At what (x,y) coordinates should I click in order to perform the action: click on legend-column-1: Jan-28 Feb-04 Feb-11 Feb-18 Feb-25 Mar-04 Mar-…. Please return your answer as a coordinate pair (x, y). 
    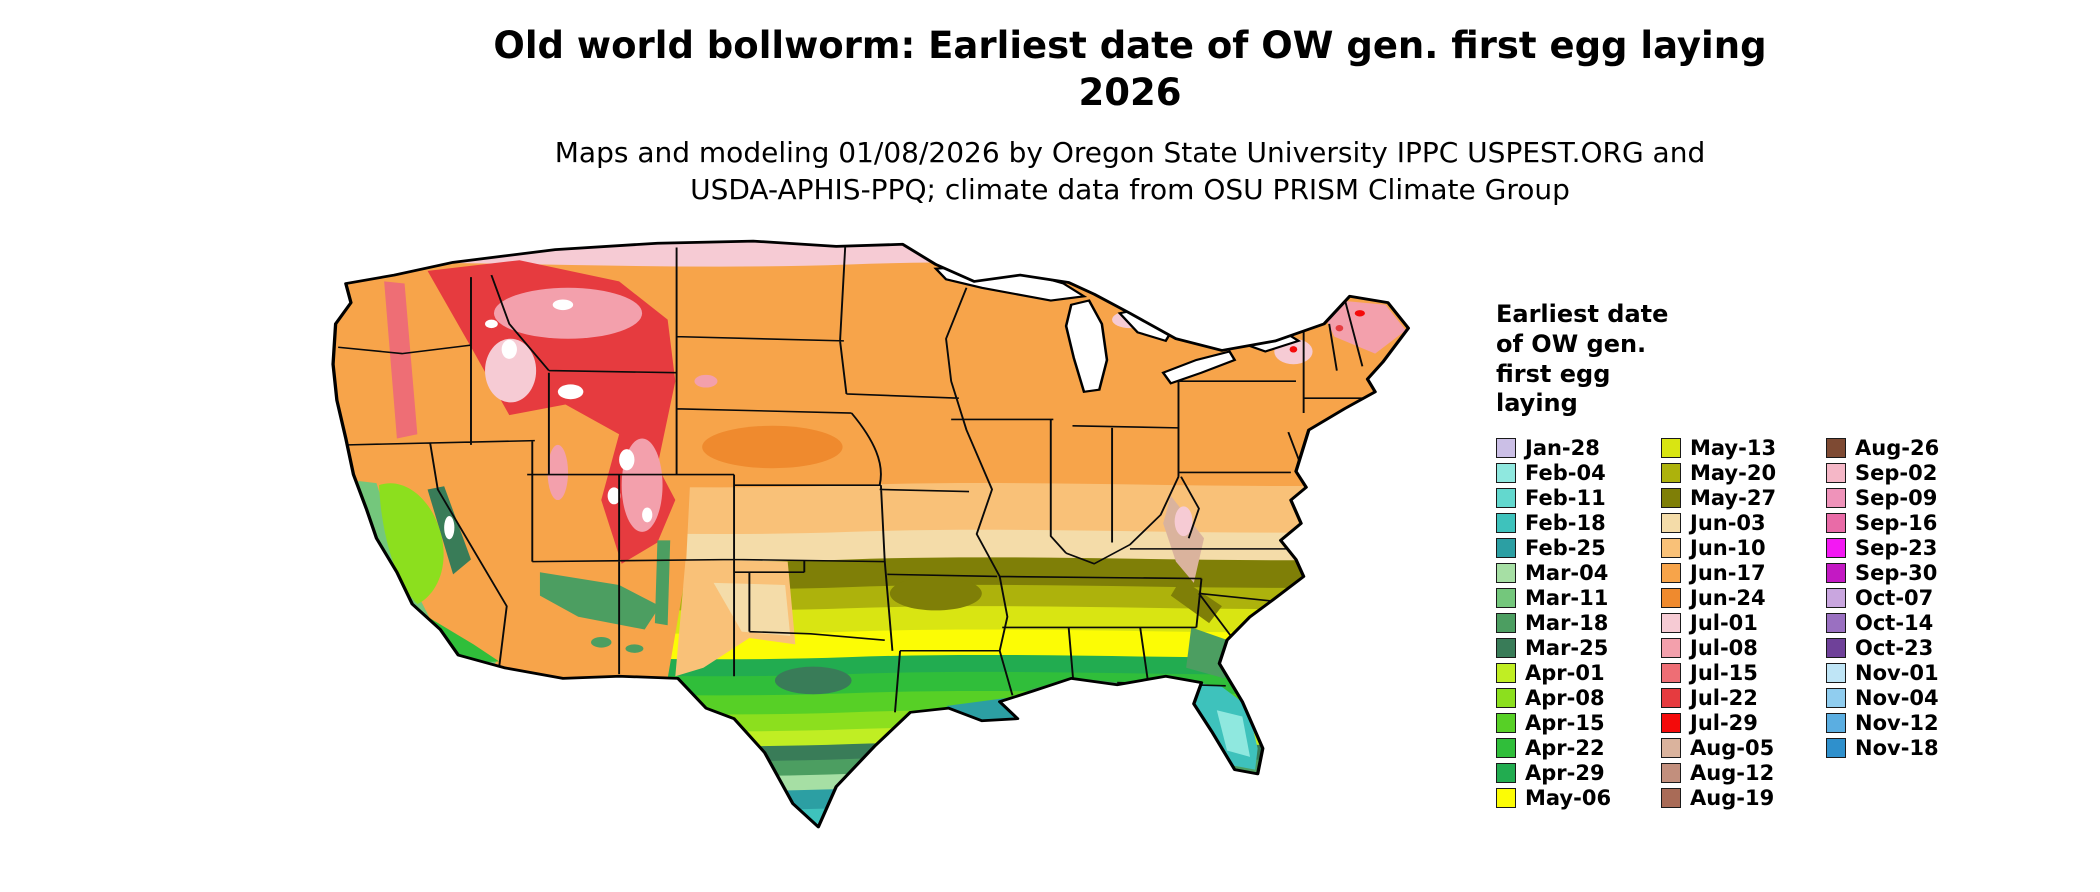
    Looking at the image, I should click on (1578, 622).